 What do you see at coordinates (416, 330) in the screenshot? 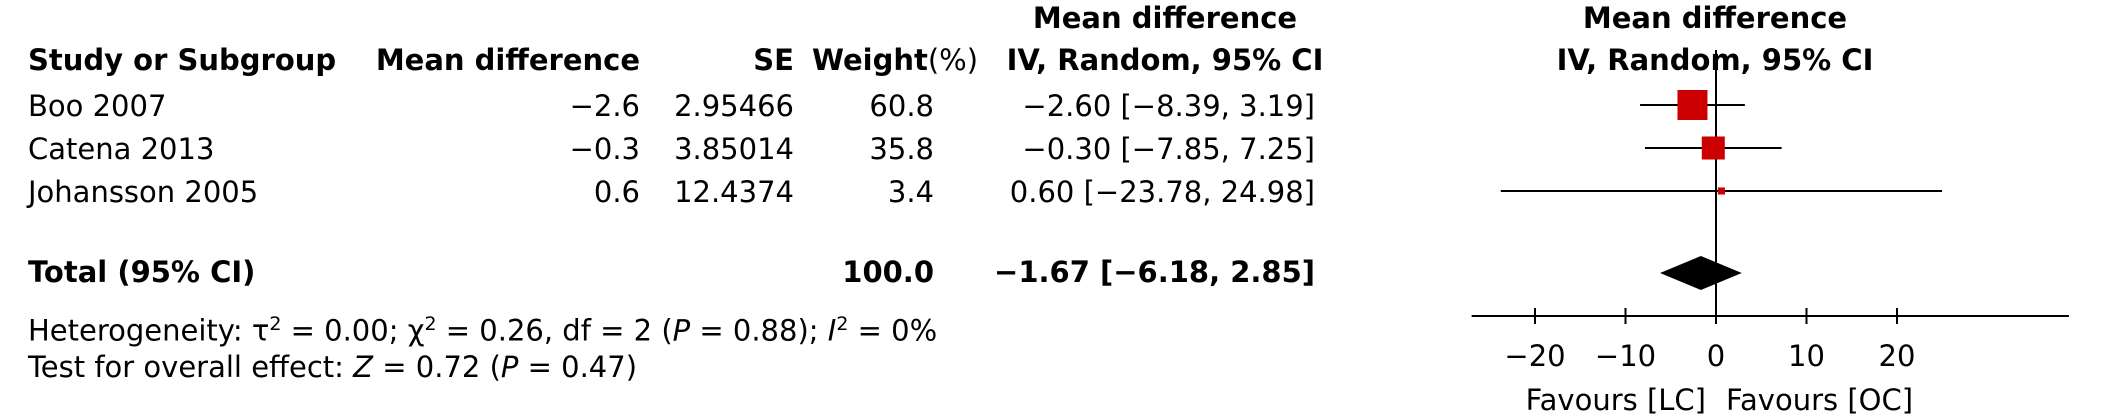
I see `chi-symbol: χ` at bounding box center [416, 330].